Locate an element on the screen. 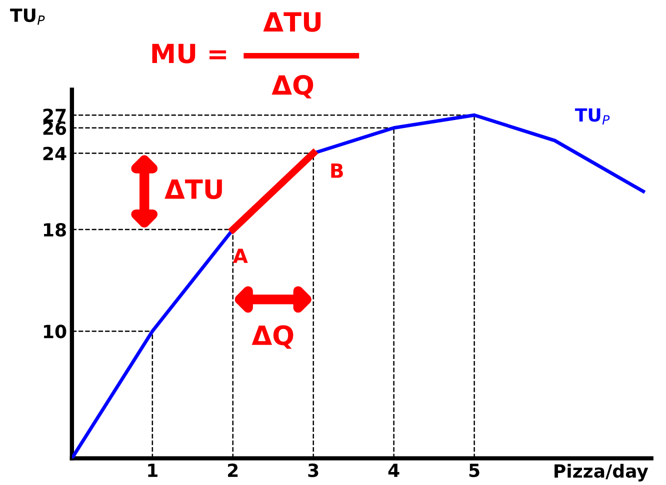 Image resolution: width=666 pixels, height=485 pixels. text: MU = is located at coordinates (189, 54).